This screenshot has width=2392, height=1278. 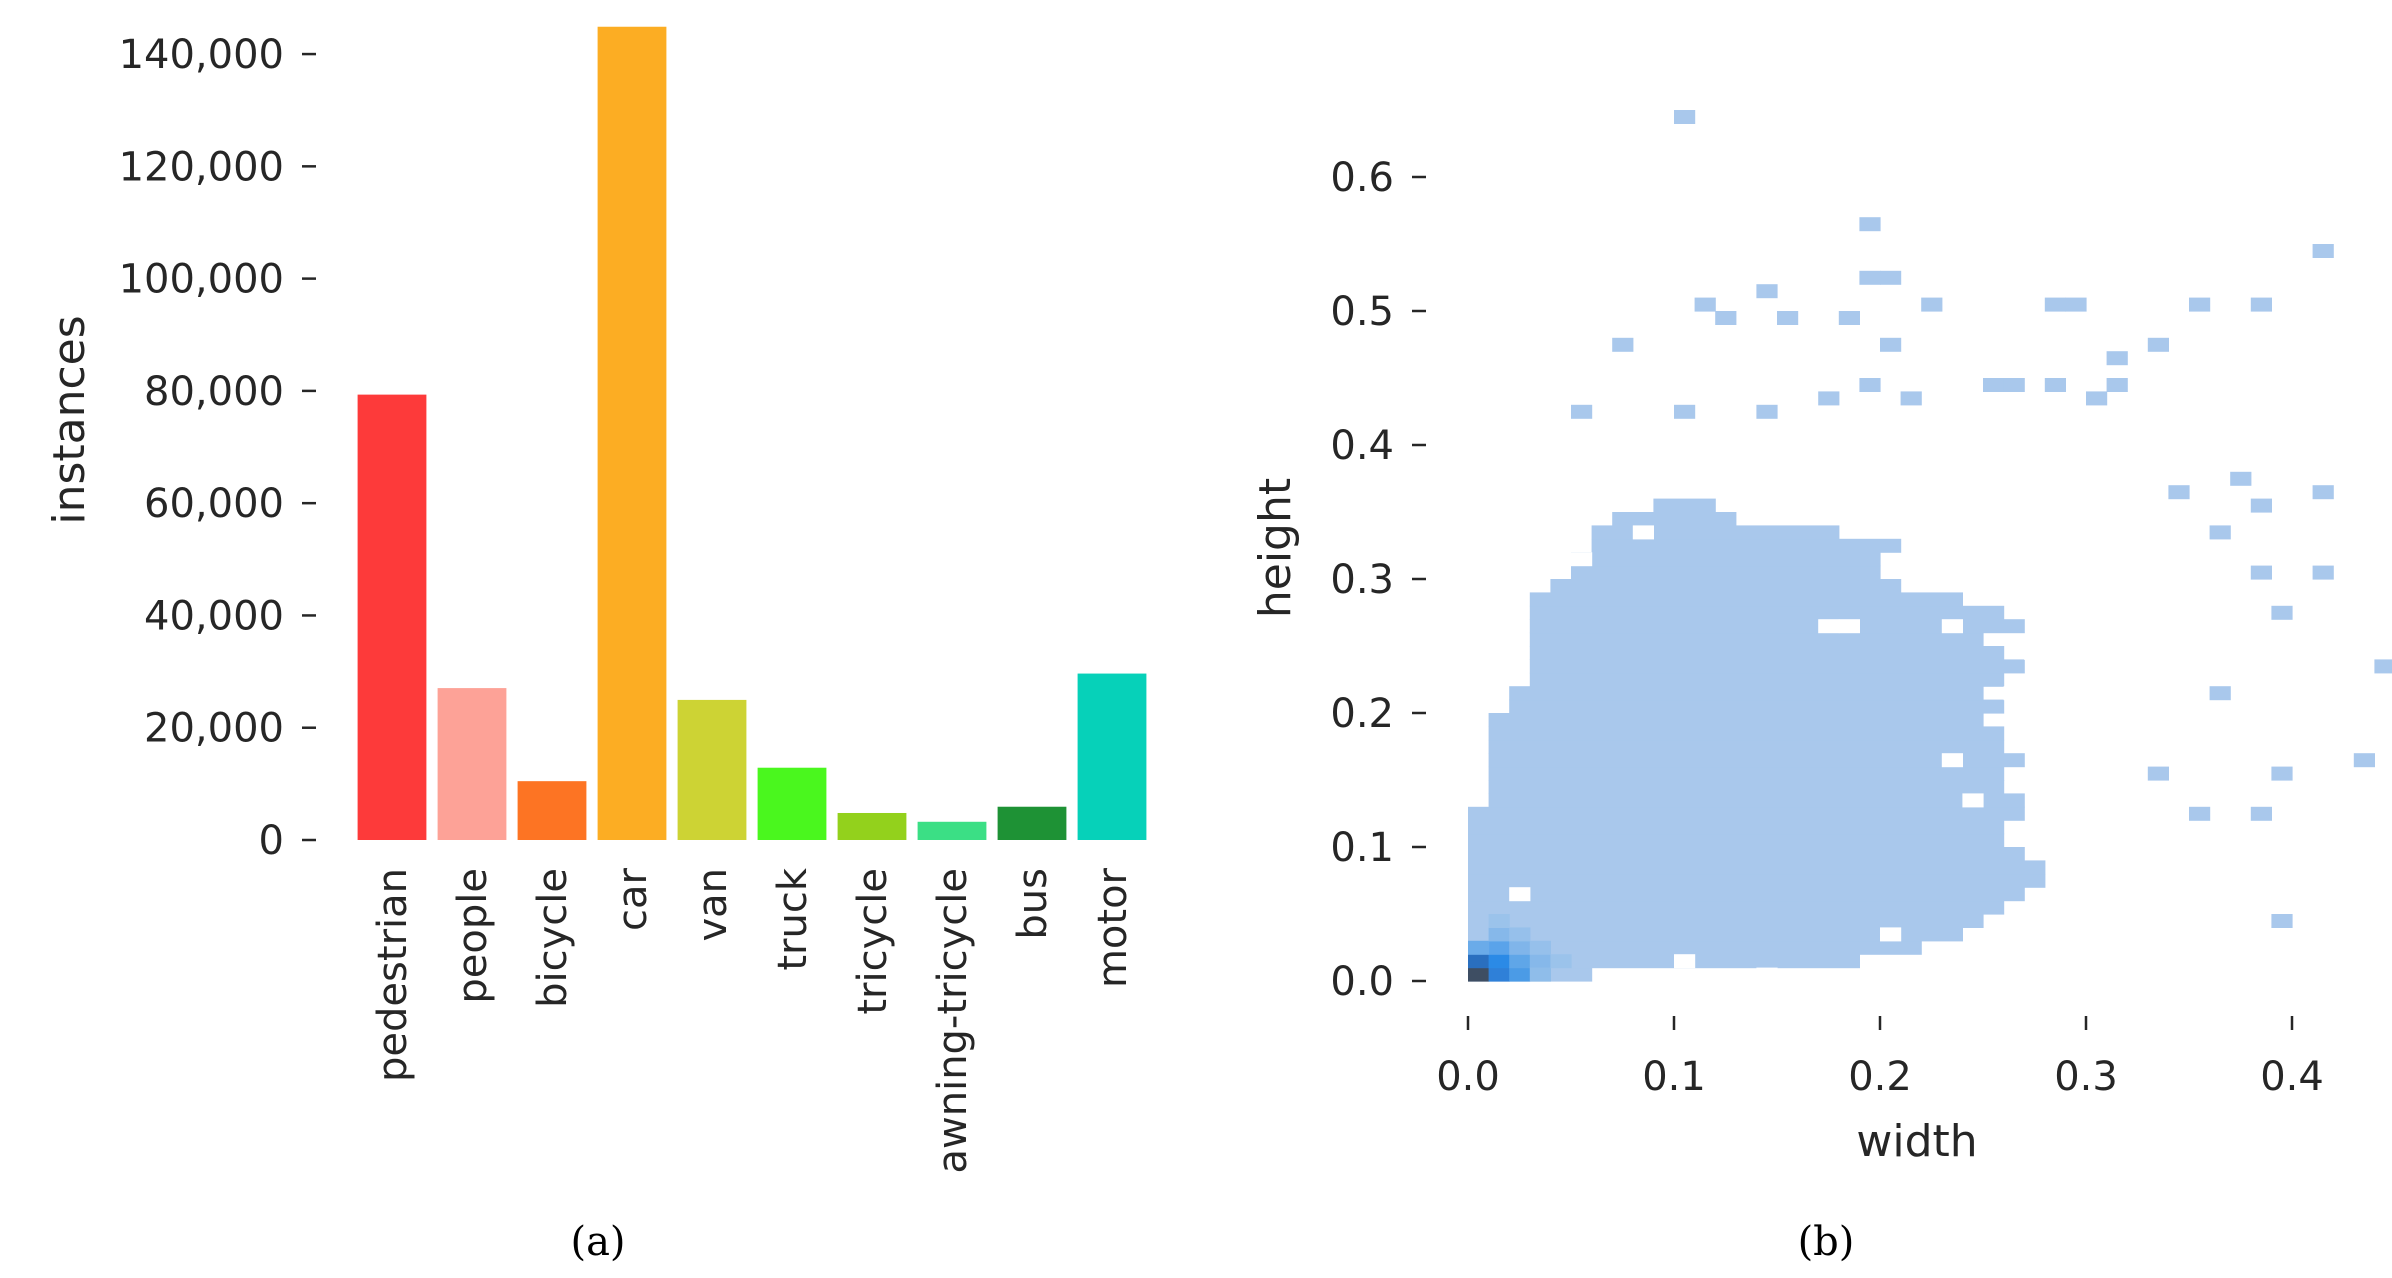 What do you see at coordinates (1275, 548) in the screenshot?
I see `heatmap-y-axis-label: height` at bounding box center [1275, 548].